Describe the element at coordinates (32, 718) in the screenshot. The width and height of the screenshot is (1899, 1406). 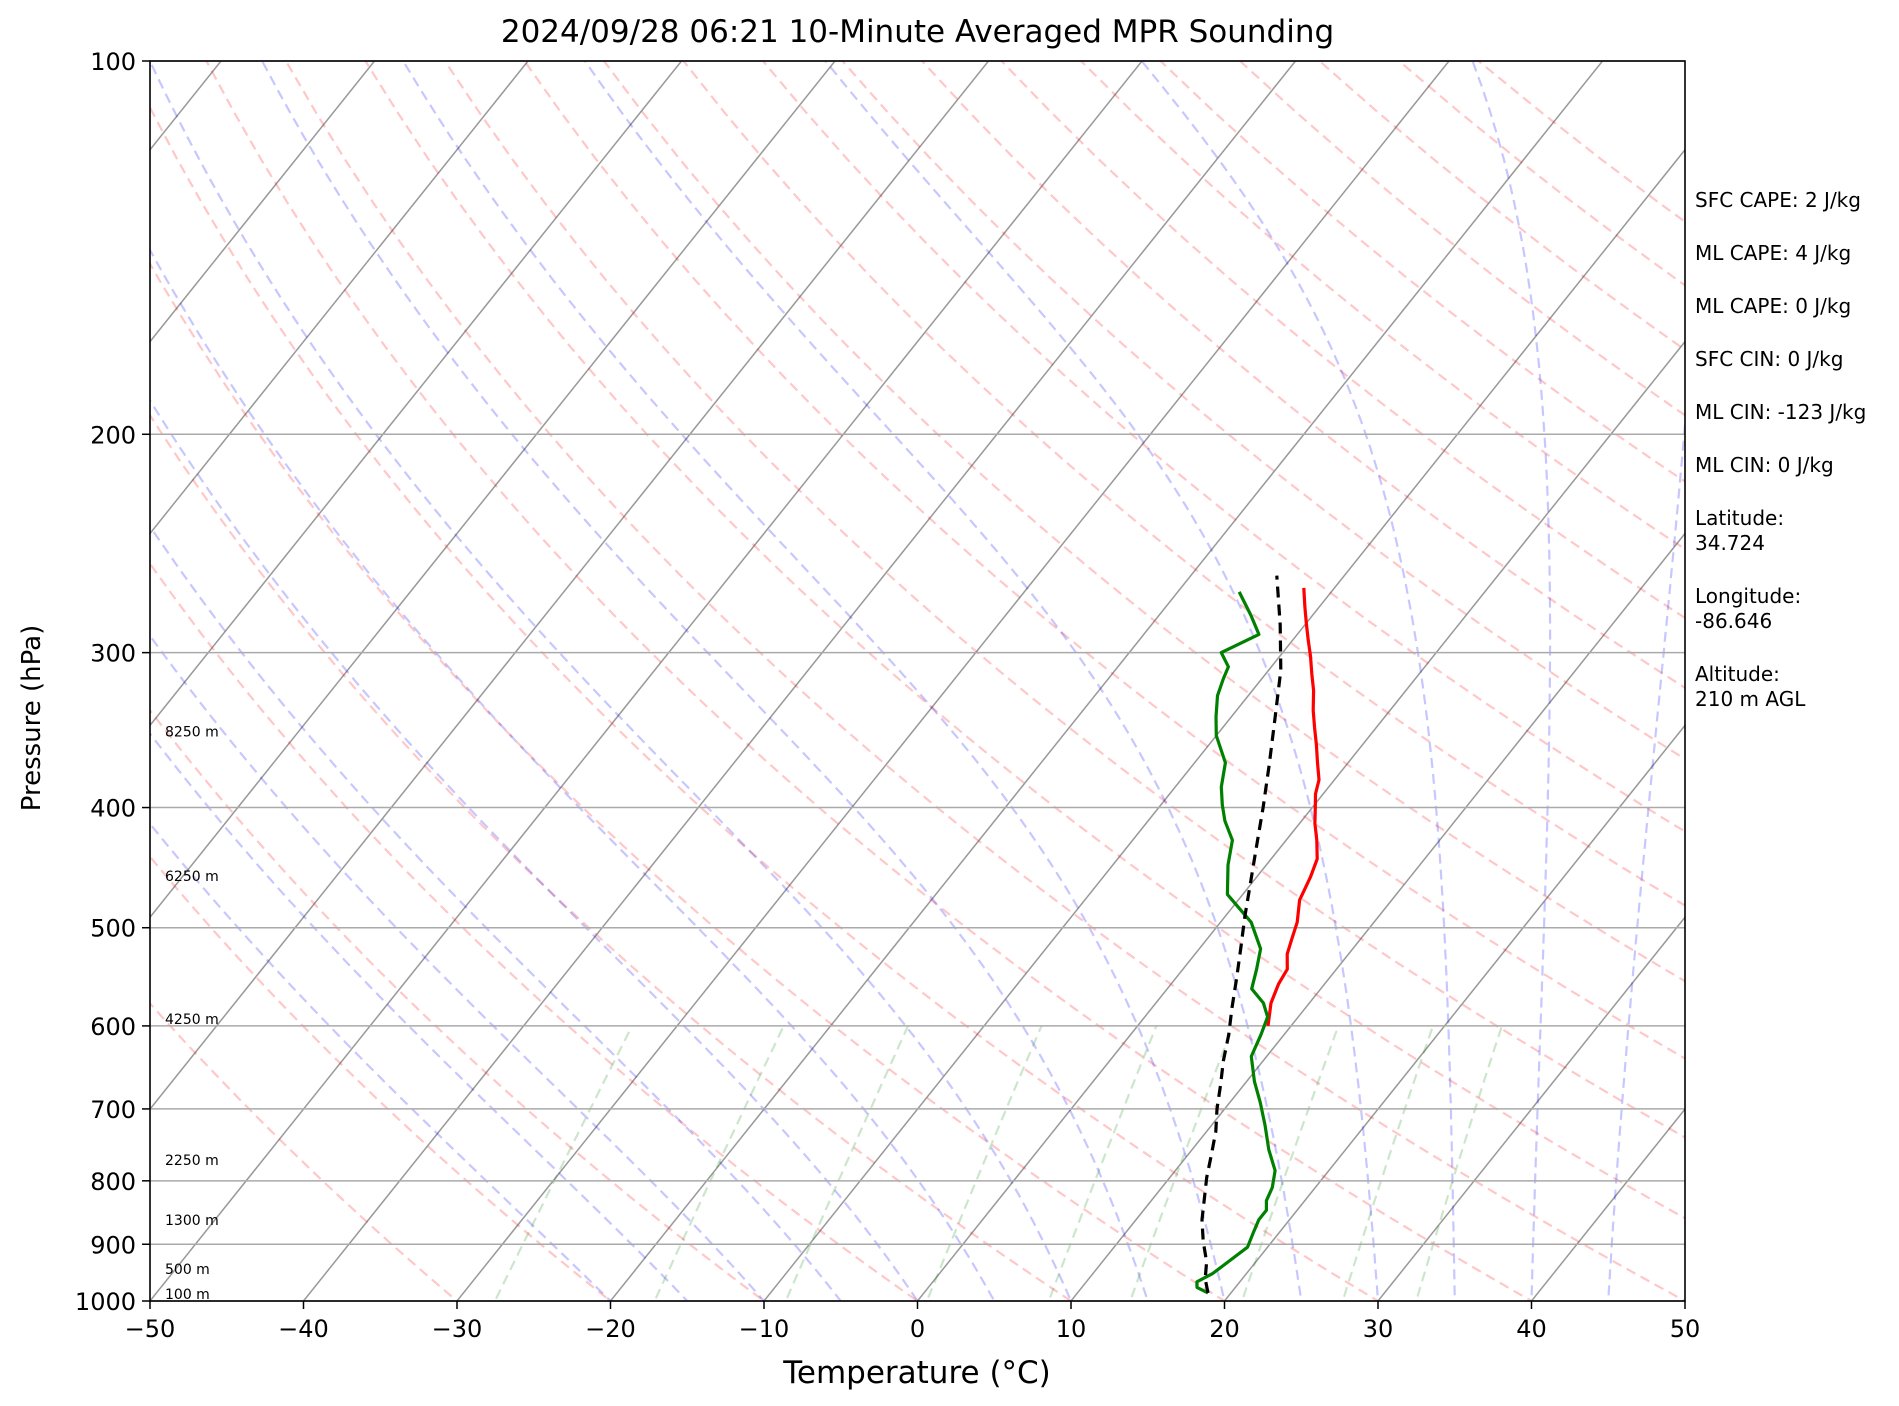
I see `y-axis-label: Pressure (hPa)` at that location.